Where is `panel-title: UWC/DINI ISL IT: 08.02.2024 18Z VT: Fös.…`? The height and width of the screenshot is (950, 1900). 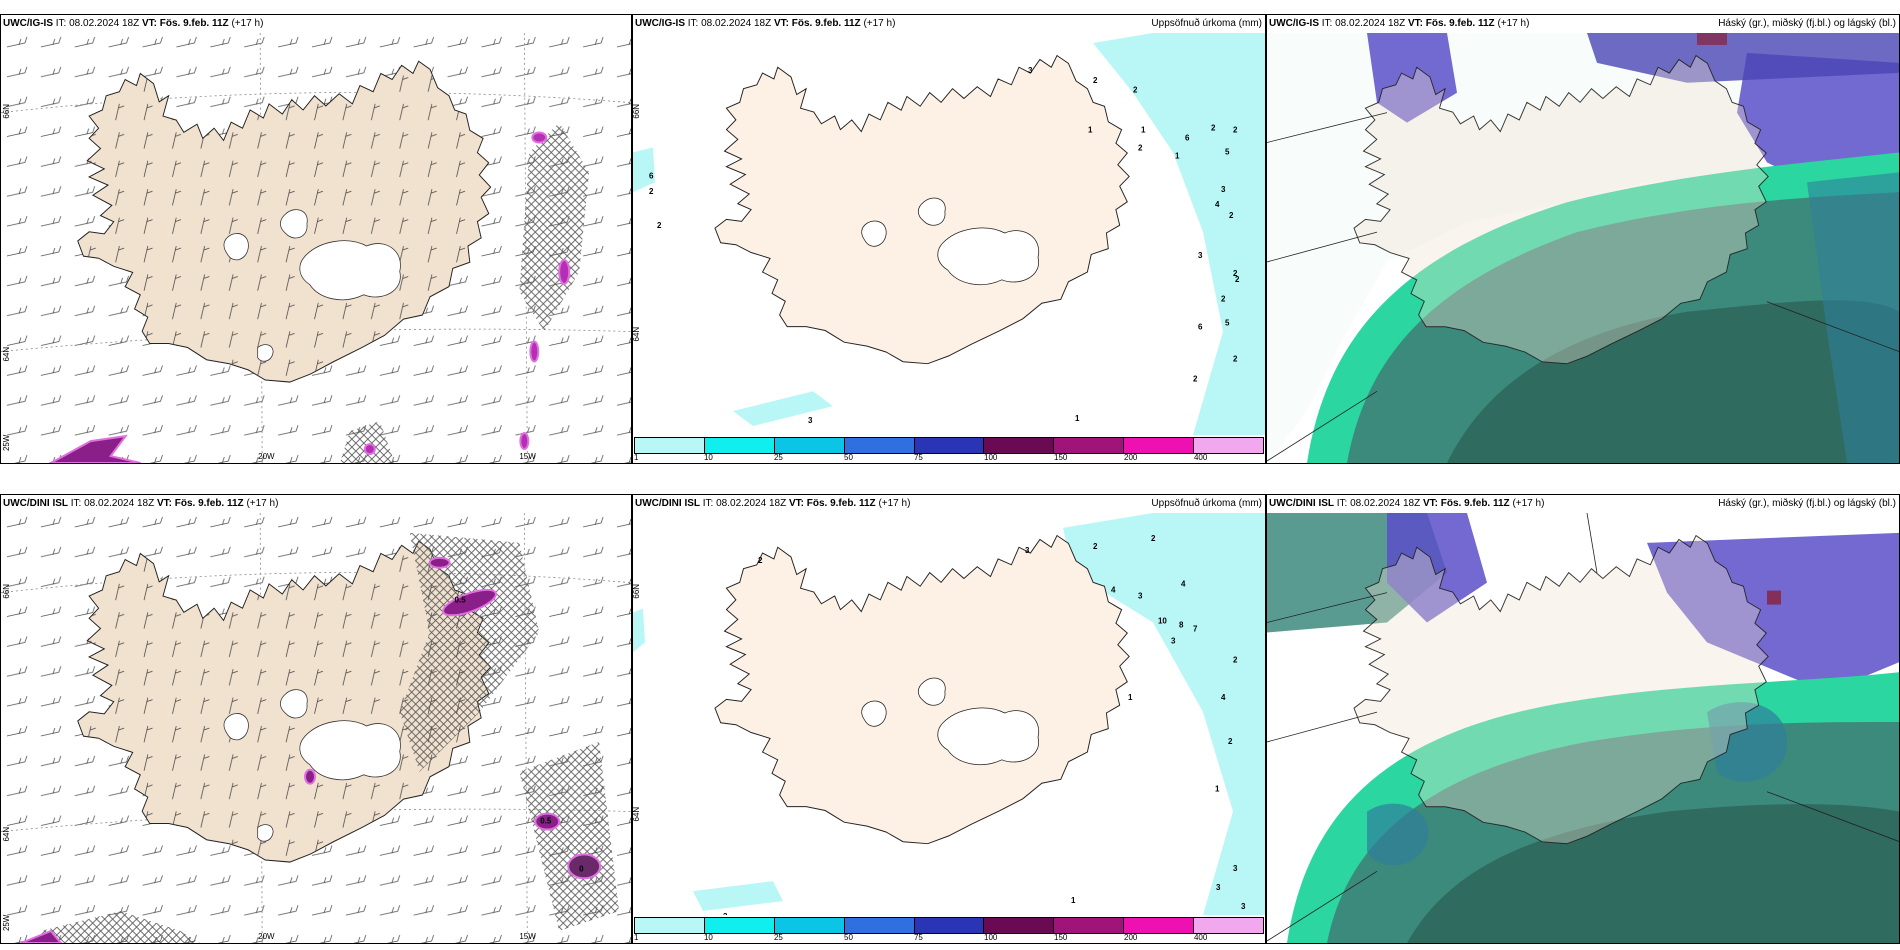 panel-title: UWC/DINI ISL IT: 08.02.2024 18Z VT: Fös.… is located at coordinates (316, 504).